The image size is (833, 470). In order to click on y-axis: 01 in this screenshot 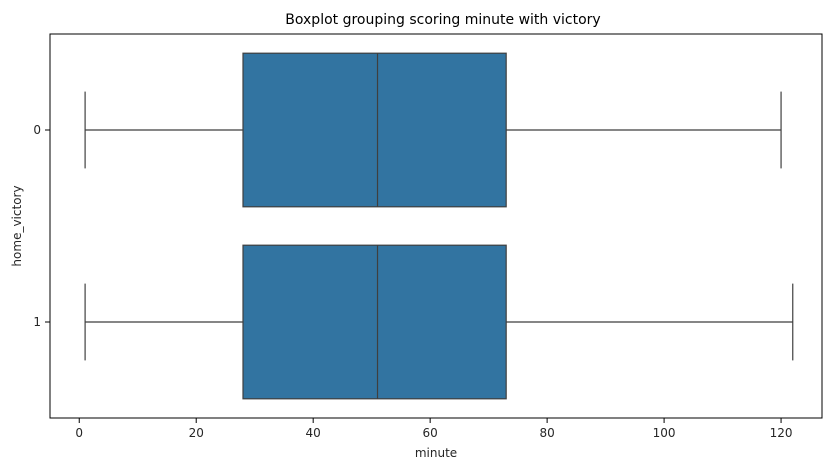, I will do `click(41, 226)`.